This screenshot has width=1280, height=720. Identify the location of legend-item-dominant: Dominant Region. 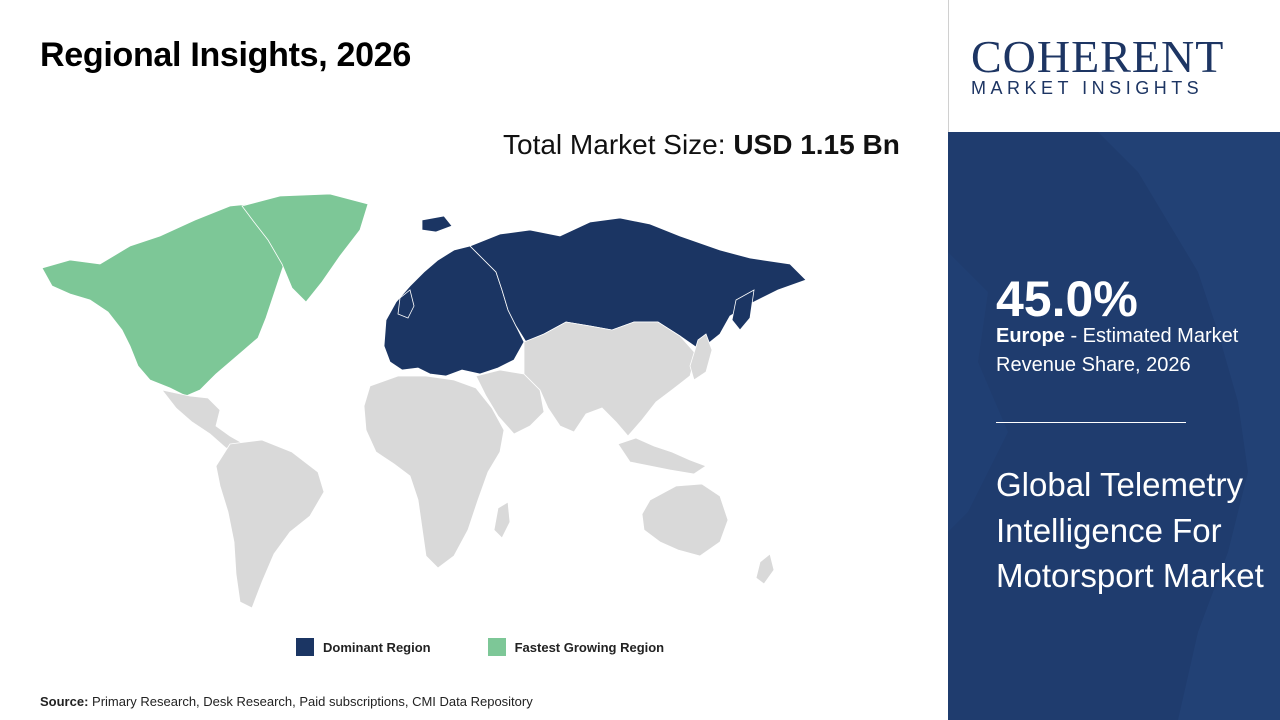
(363, 647).